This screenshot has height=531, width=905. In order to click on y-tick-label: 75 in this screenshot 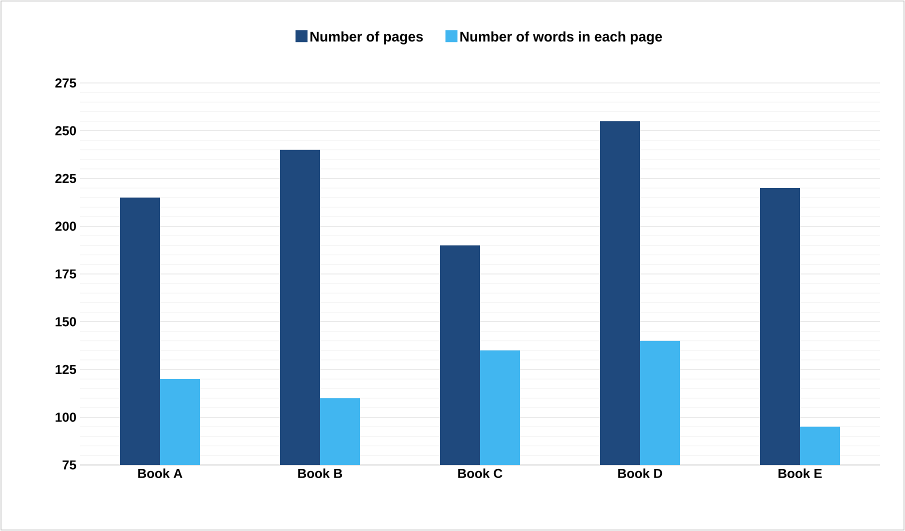, I will do `click(69, 465)`.